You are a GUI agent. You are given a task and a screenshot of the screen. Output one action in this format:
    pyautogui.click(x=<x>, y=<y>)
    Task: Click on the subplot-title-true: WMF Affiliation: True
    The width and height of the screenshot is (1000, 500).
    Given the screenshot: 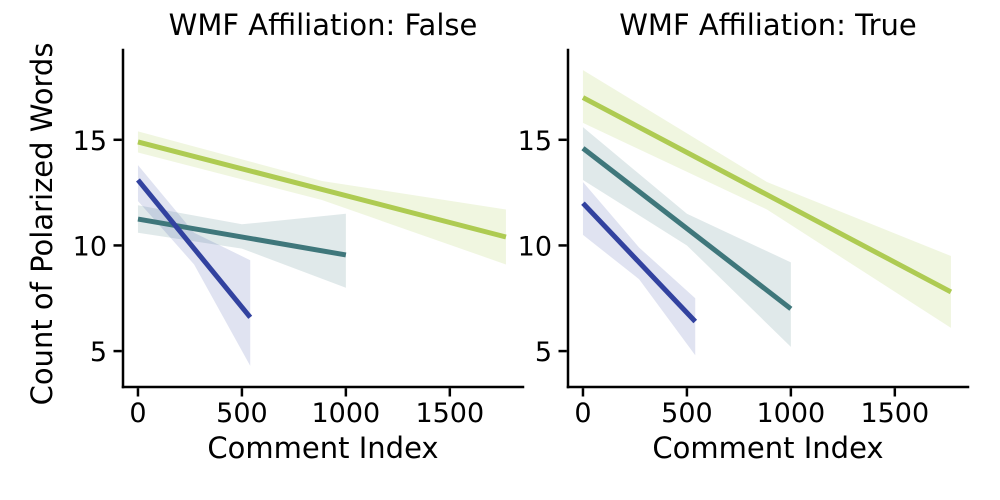 What is the action you would take?
    pyautogui.click(x=768, y=25)
    